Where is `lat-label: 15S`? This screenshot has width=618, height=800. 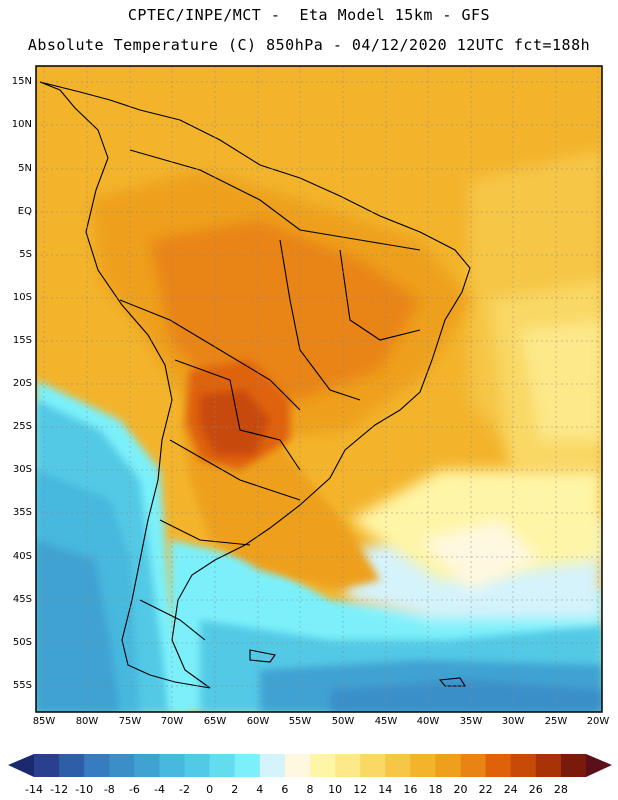 lat-label: 15S is located at coordinates (22, 340).